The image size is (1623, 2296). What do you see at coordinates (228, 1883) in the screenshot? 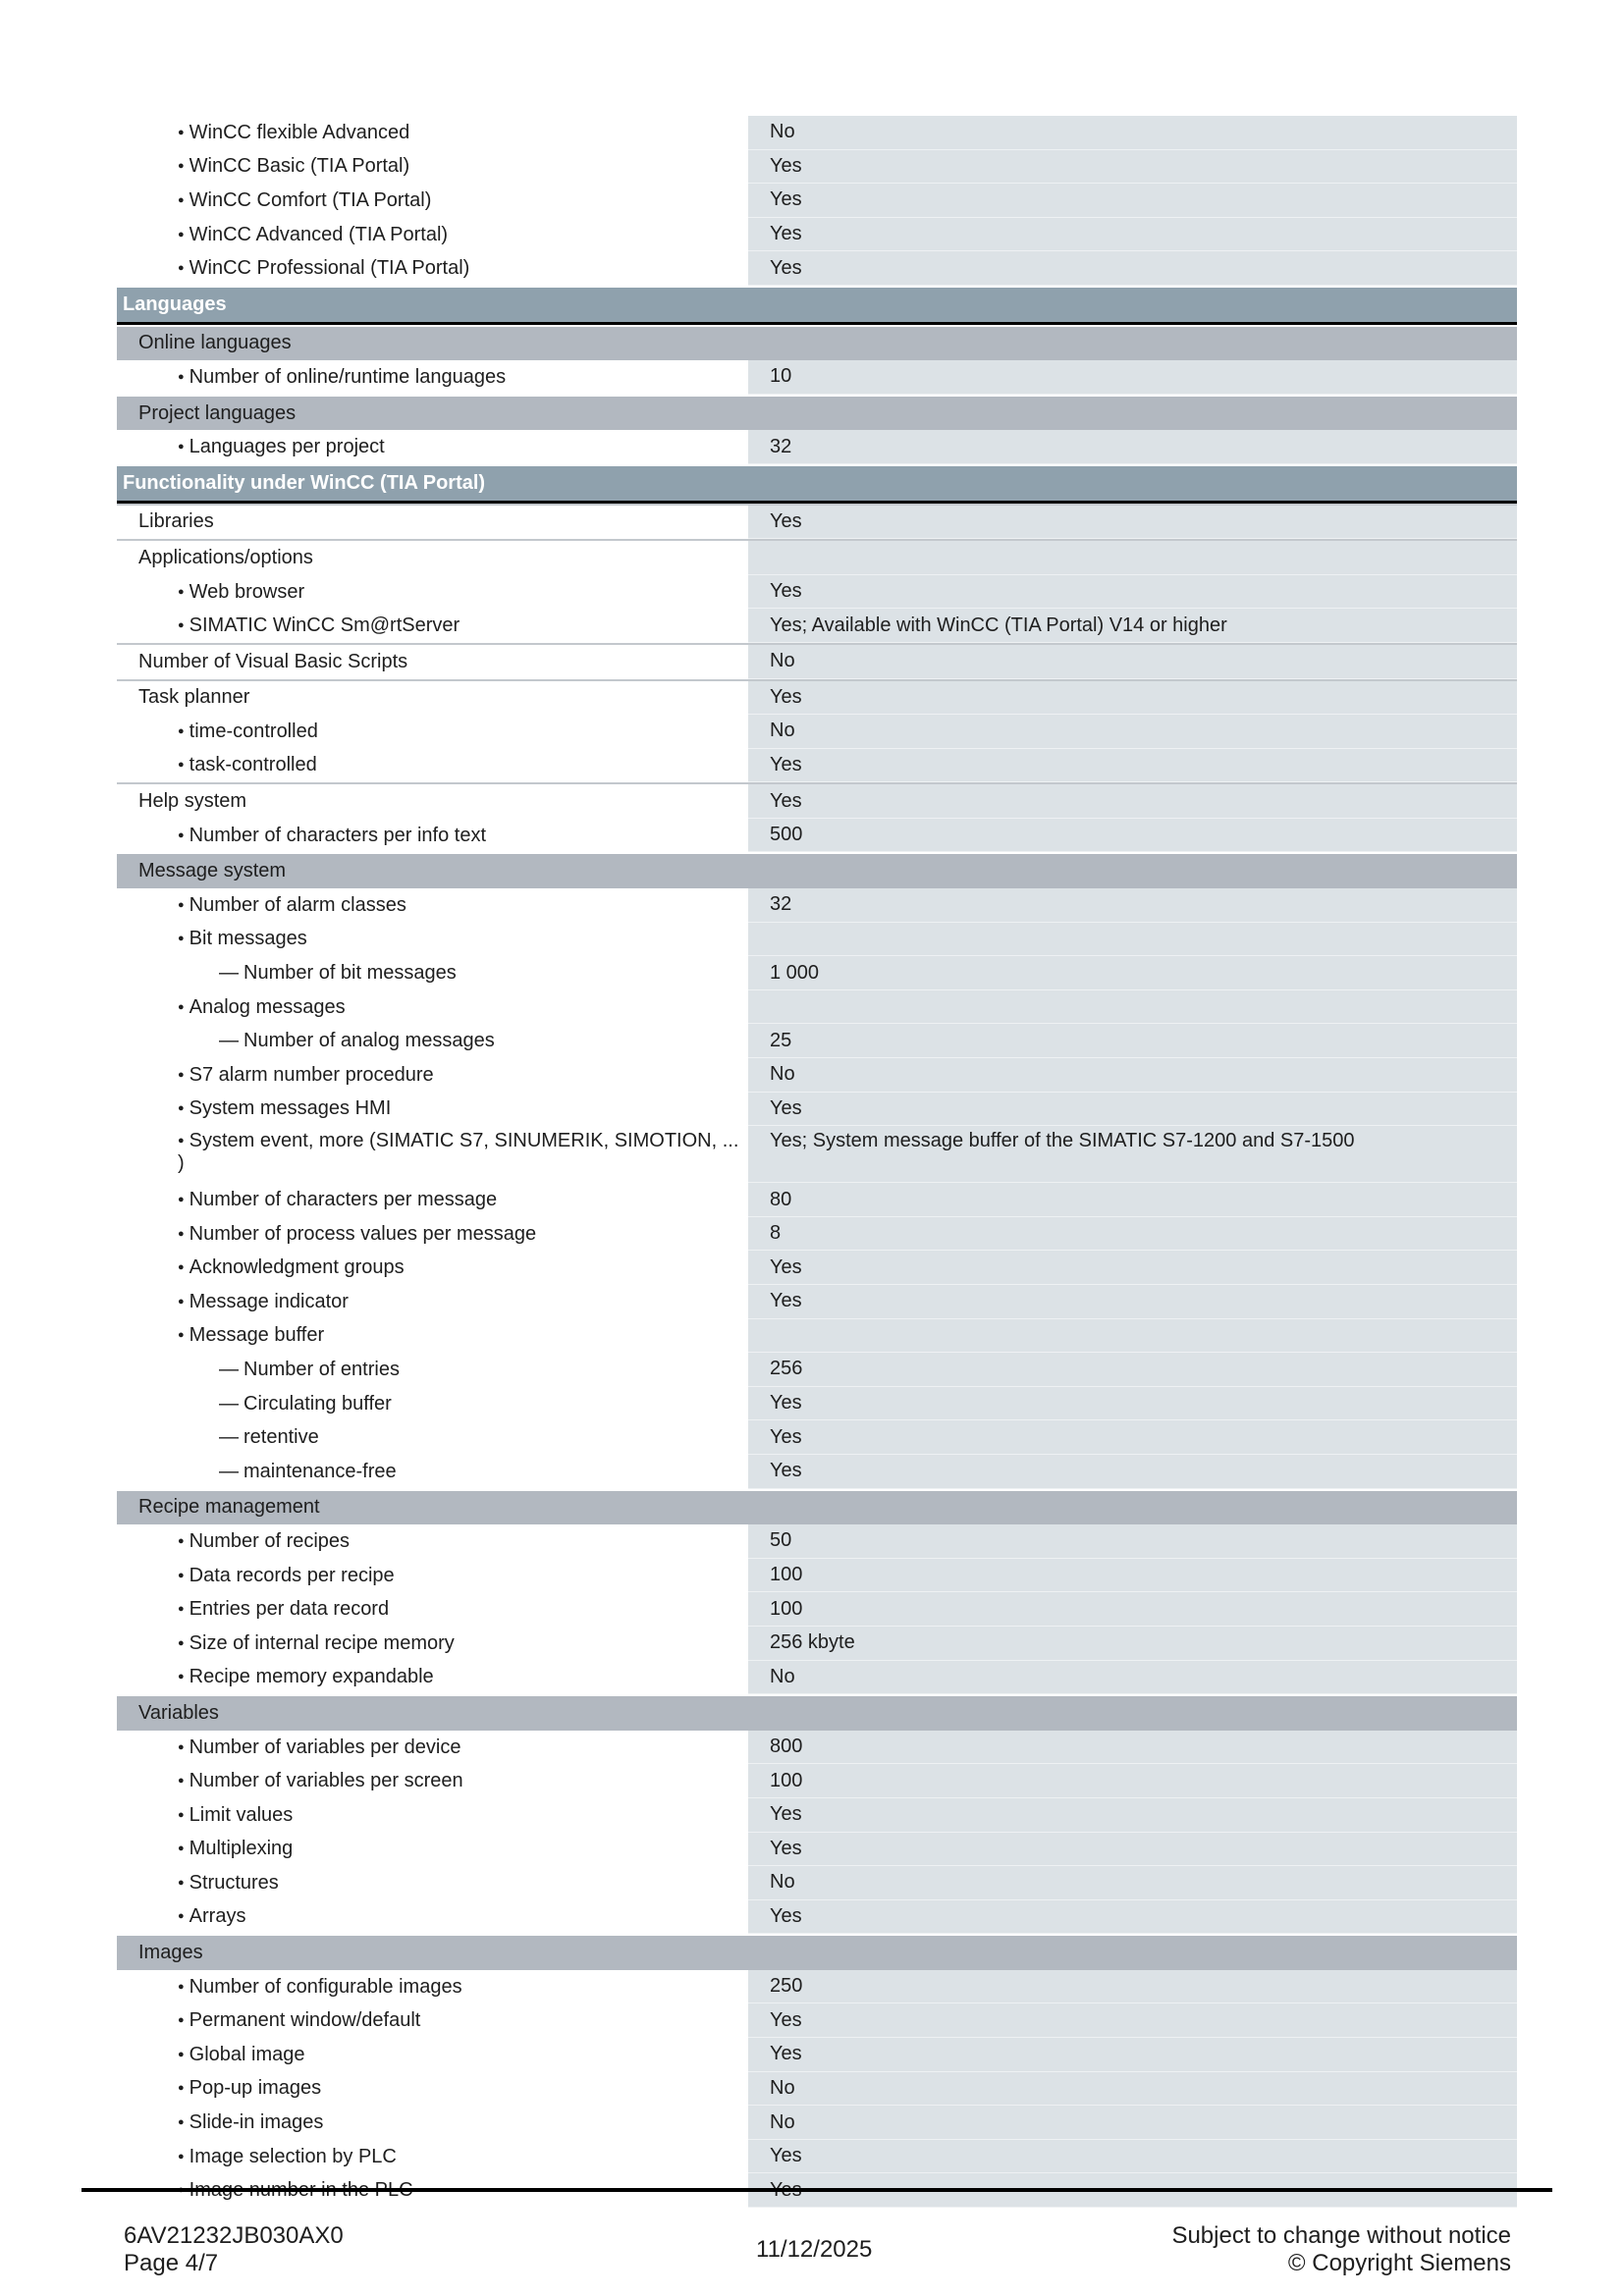
I see `row-label-text: Structures` at bounding box center [228, 1883].